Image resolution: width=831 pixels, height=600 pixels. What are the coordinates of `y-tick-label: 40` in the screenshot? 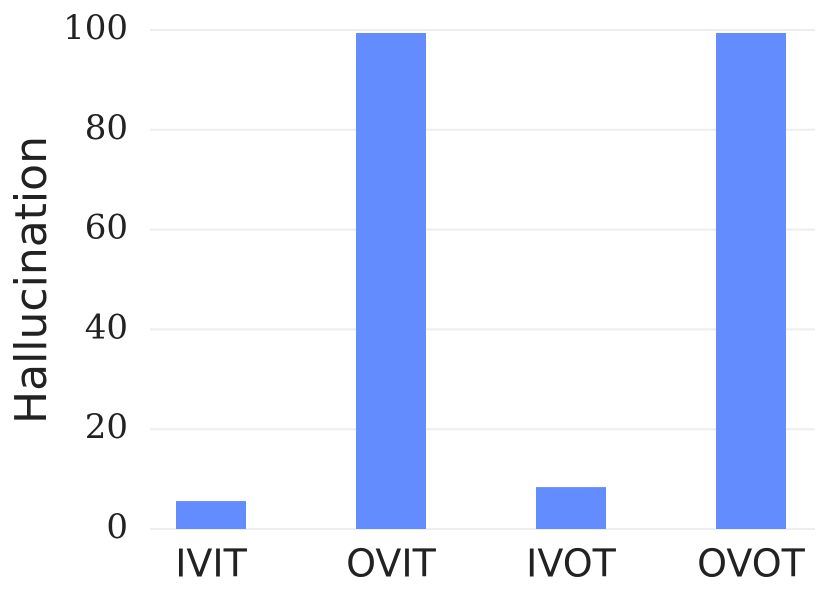 It's located at (106, 327).